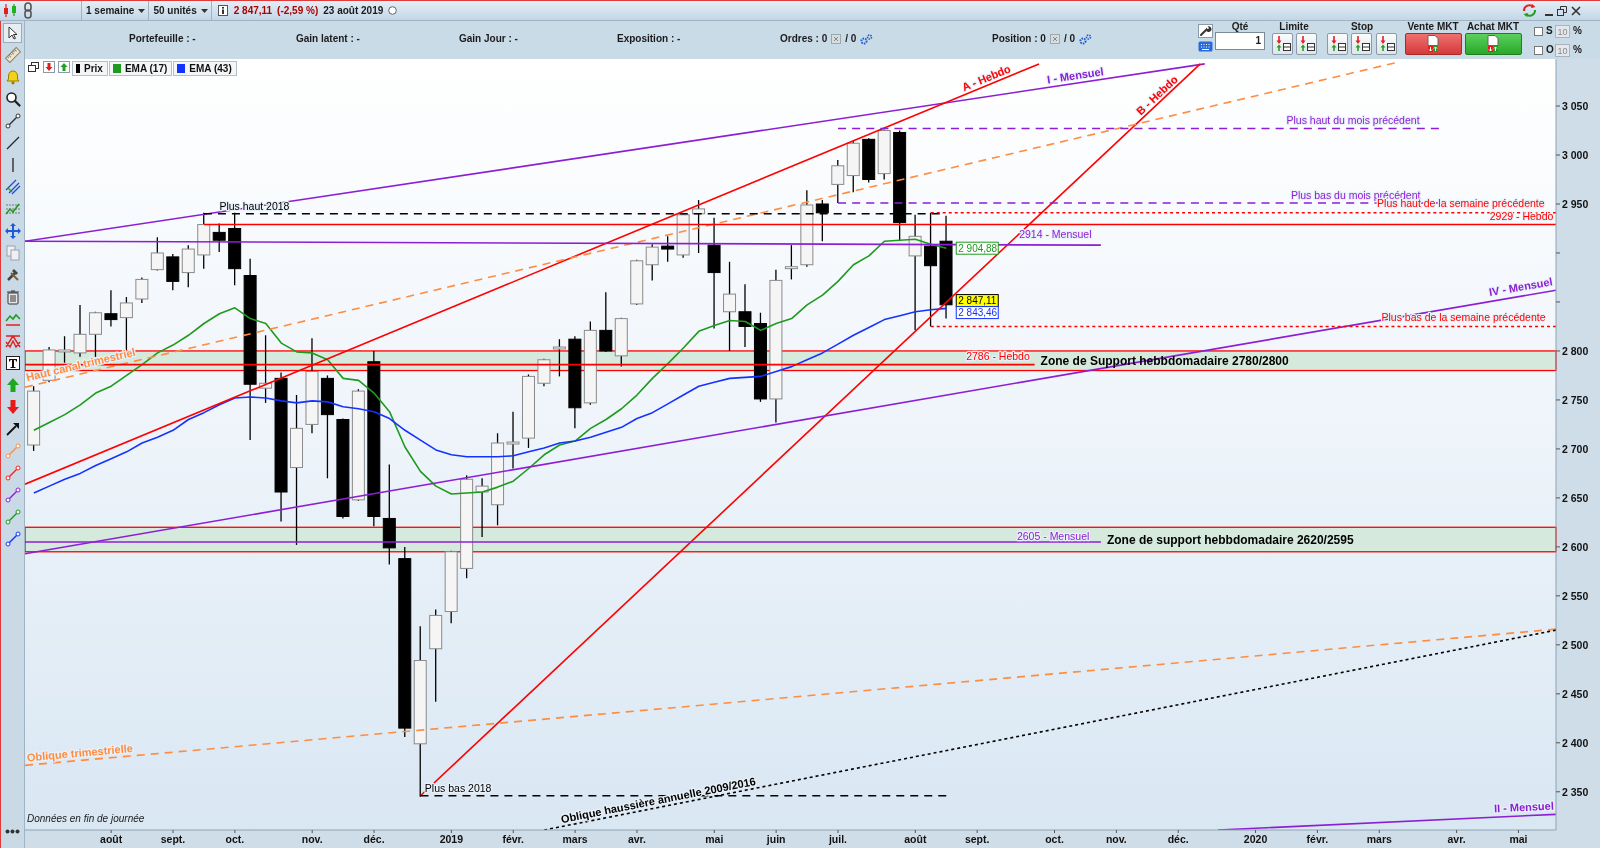  What do you see at coordinates (1575, 497) in the screenshot?
I see `y-tick-label: 2 650` at bounding box center [1575, 497].